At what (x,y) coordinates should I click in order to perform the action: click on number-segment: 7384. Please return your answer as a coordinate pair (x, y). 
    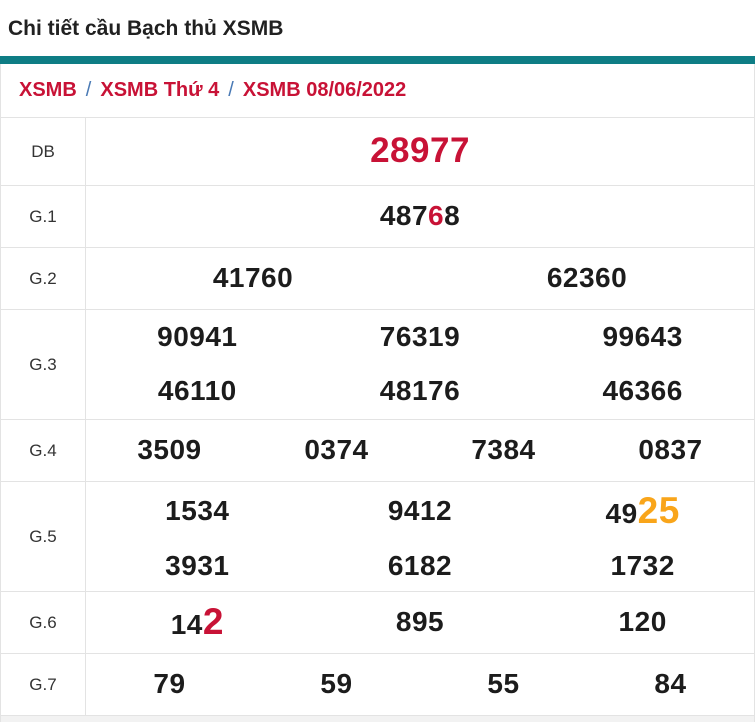
    Looking at the image, I should click on (503, 450).